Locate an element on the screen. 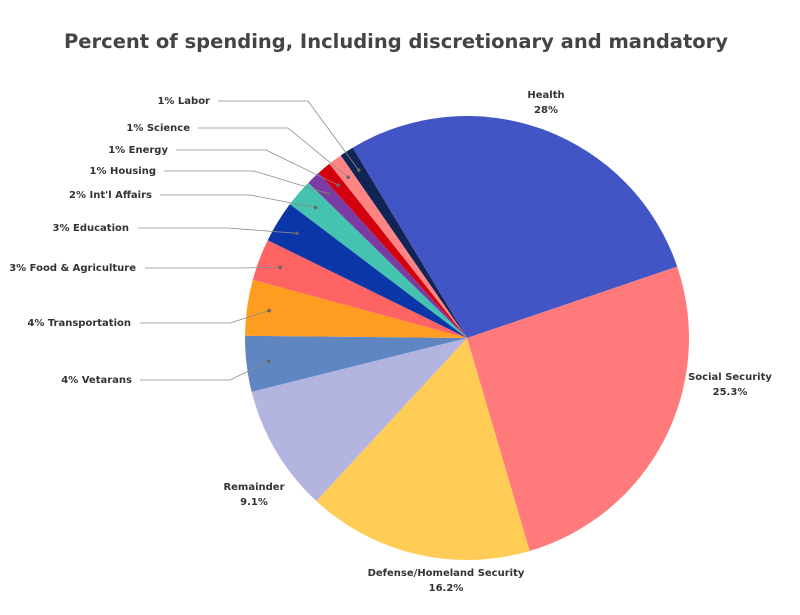 The height and width of the screenshot is (615, 800). slice-label-food-agriculture: 3% Food & Agriculture is located at coordinates (72, 268).